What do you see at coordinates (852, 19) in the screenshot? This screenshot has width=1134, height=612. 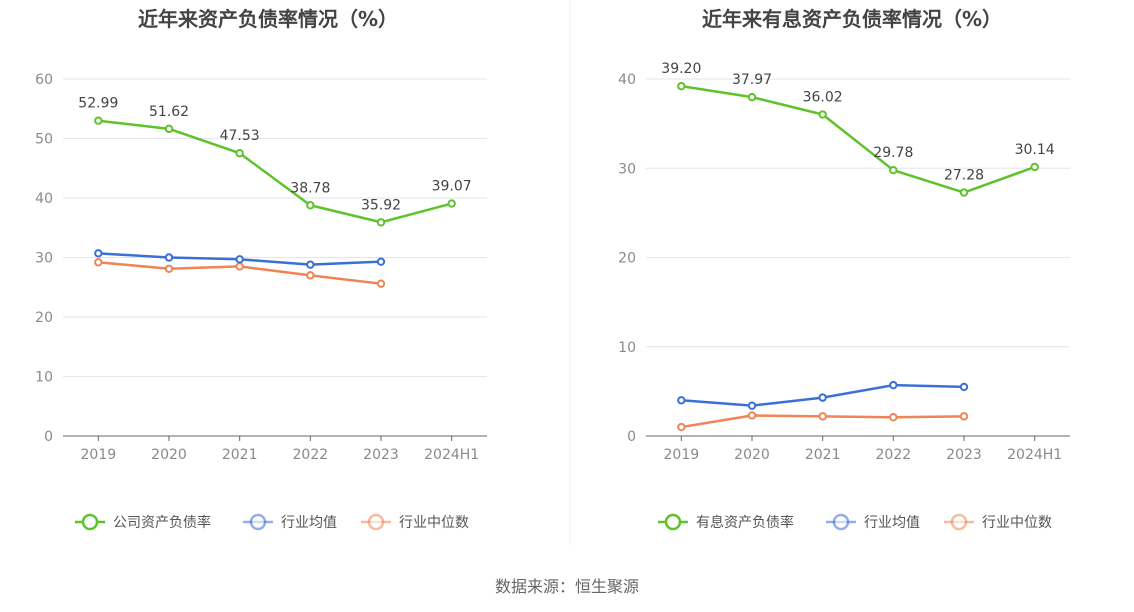 I see `chart-title: 近年来有息资产负债率情况（%）` at bounding box center [852, 19].